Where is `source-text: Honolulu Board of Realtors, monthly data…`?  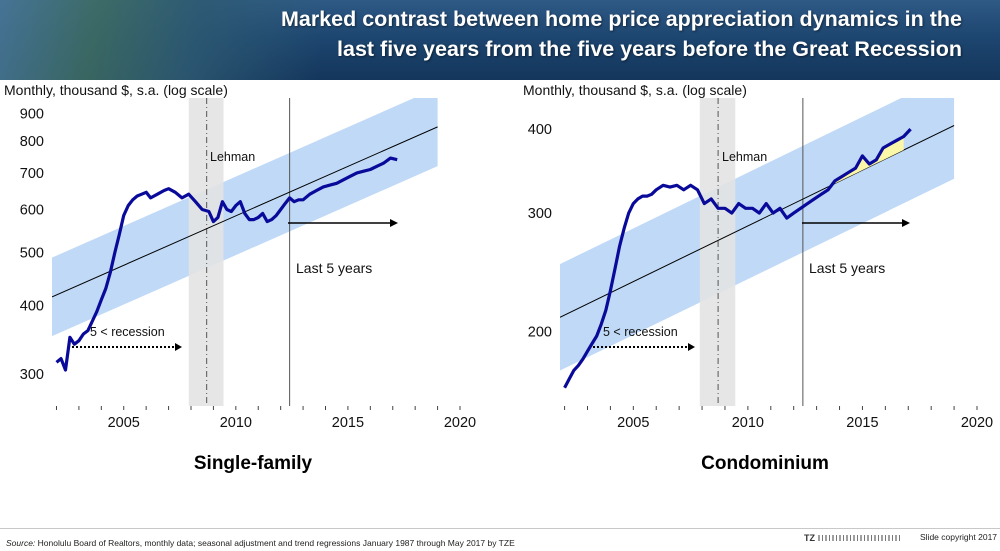 source-text: Honolulu Board of Realtors, monthly data… is located at coordinates (276, 543).